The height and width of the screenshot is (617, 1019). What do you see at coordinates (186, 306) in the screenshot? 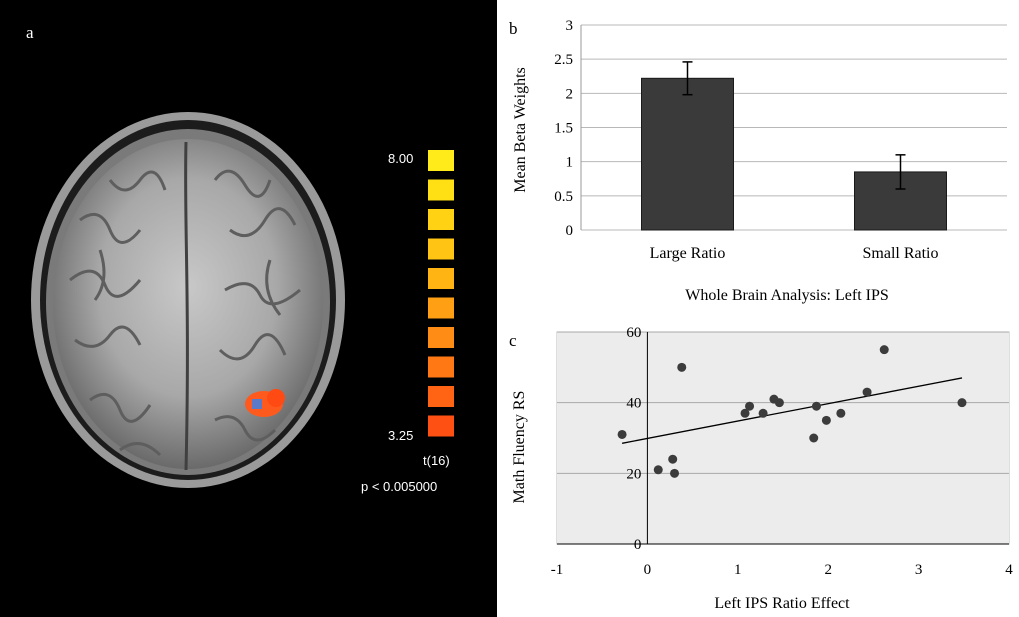
I see `midline` at bounding box center [186, 306].